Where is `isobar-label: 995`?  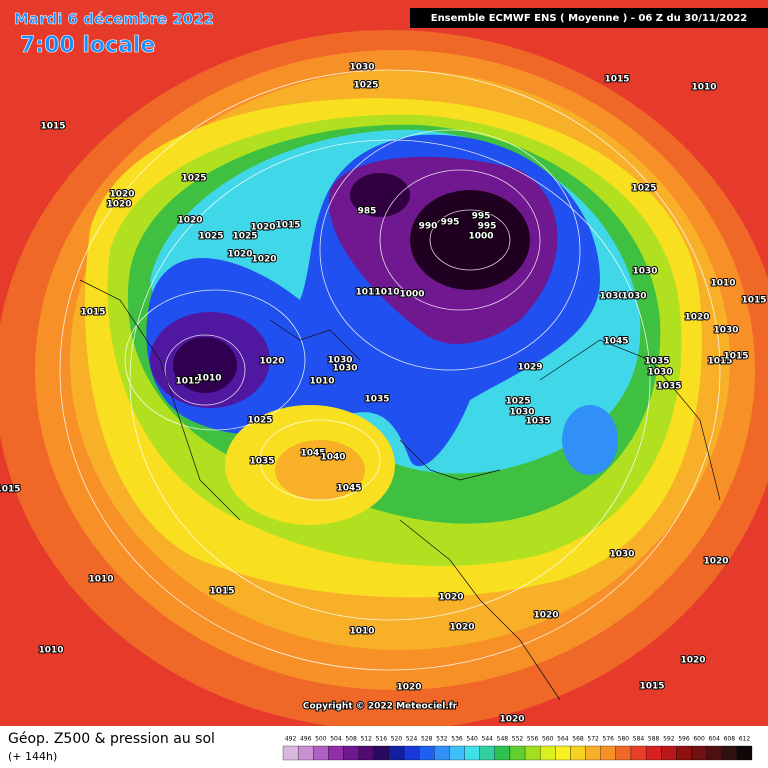 isobar-label: 995 is located at coordinates (487, 227).